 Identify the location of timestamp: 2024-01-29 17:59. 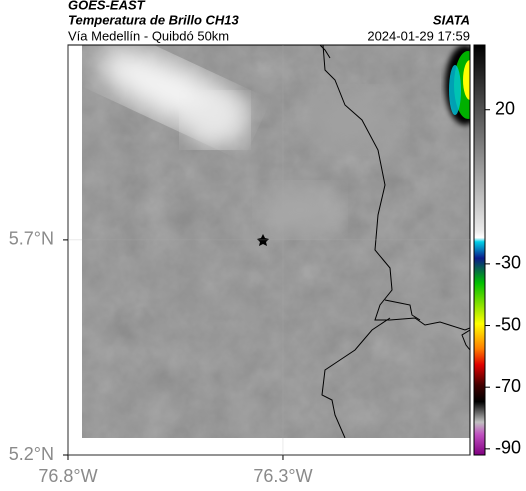
(418, 35).